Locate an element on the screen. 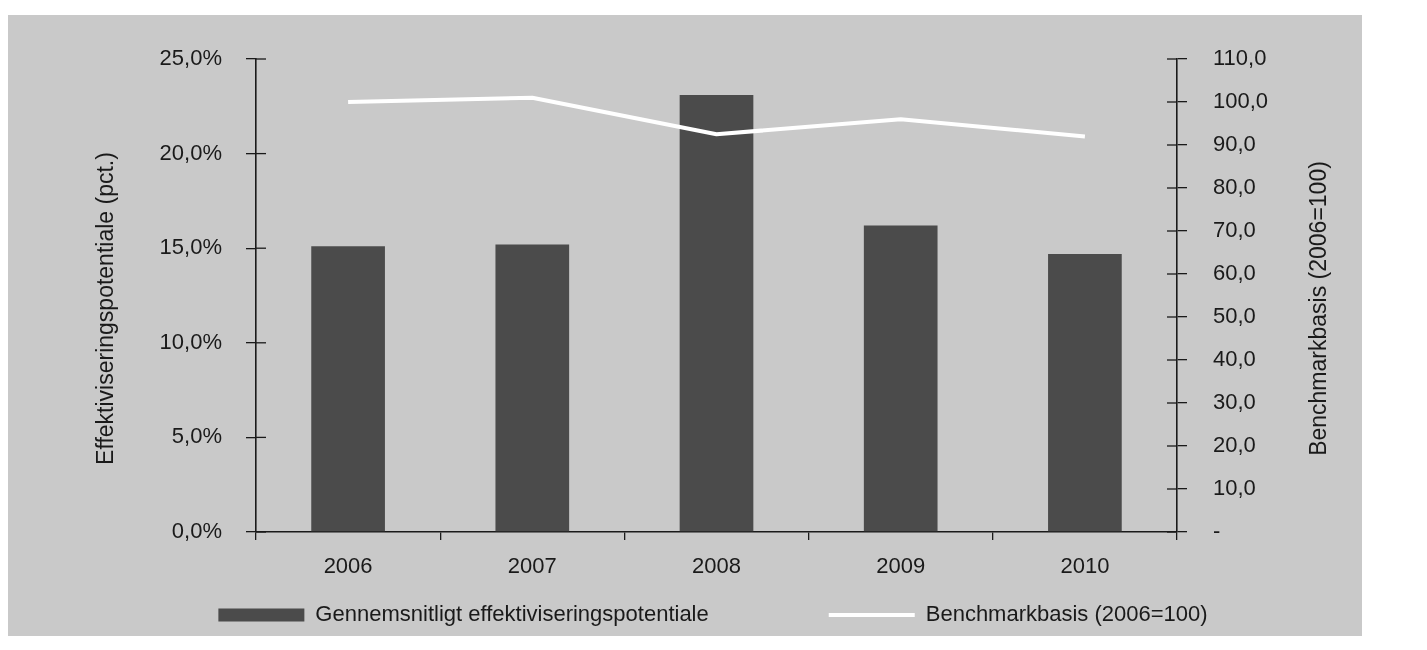 This screenshot has height=650, width=1427. y-tick-label: 25,0% is located at coordinates (190, 58).